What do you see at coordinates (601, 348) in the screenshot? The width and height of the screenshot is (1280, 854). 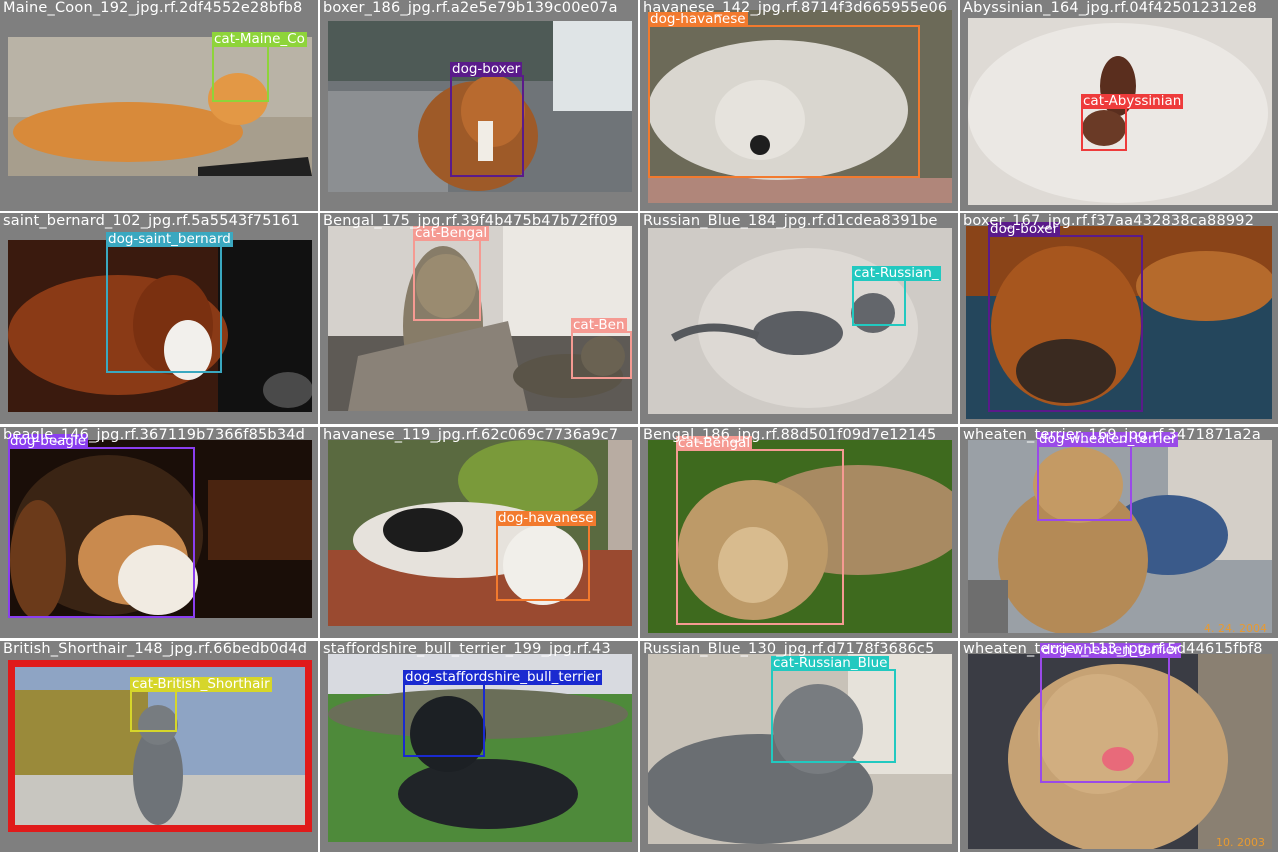 I see `bbox: cat-Ben` at bounding box center [601, 348].